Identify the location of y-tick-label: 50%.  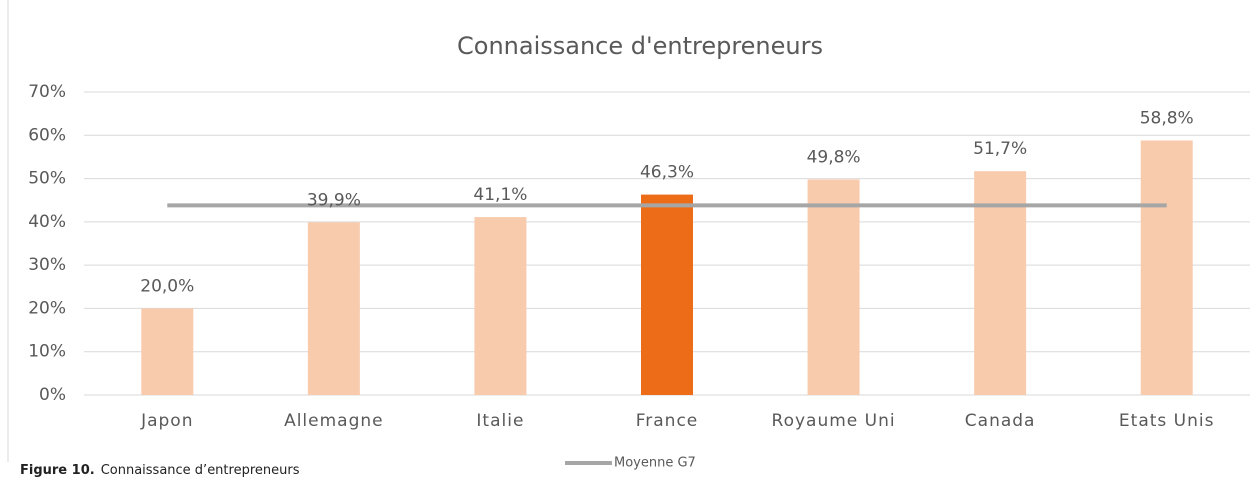
(47, 179).